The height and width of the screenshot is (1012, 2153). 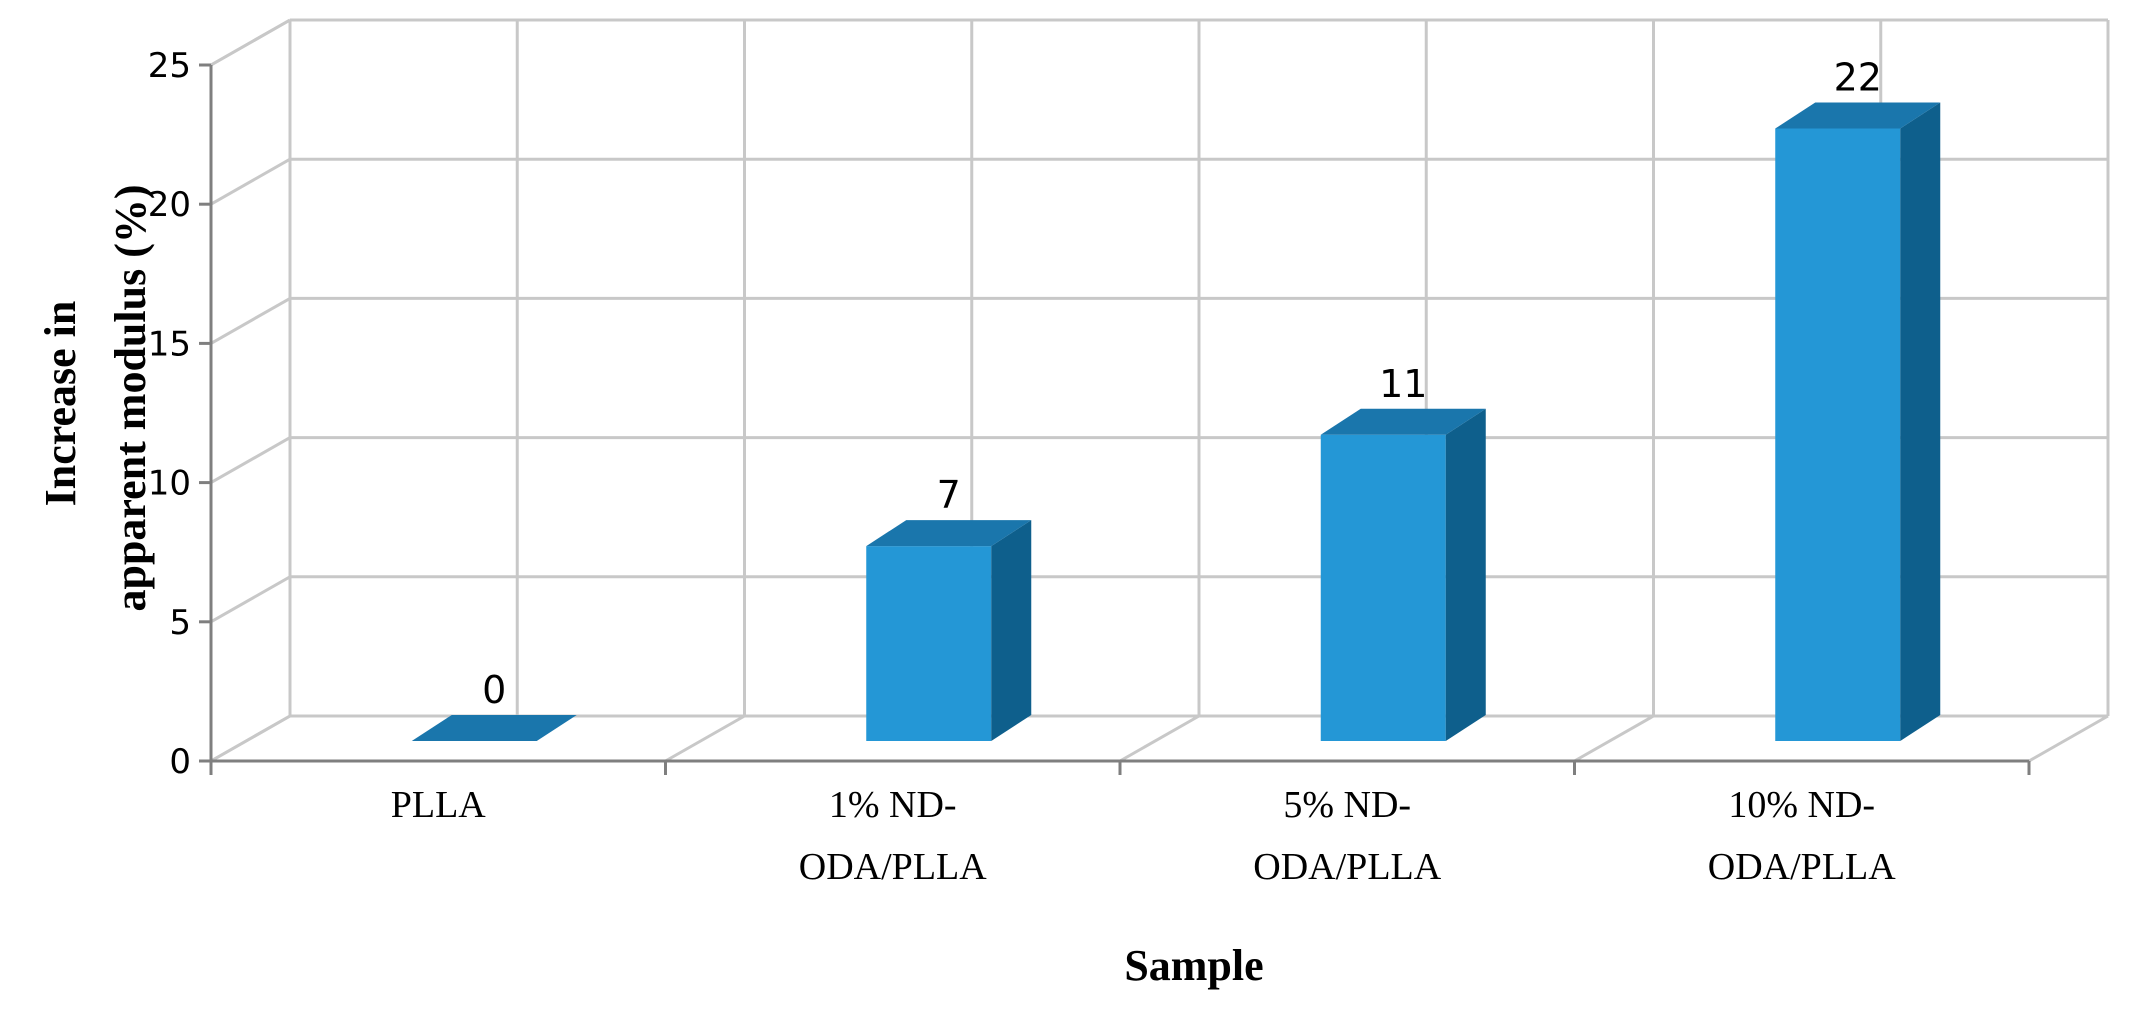 I want to click on y-tick-label: 5, so click(x=180, y=623).